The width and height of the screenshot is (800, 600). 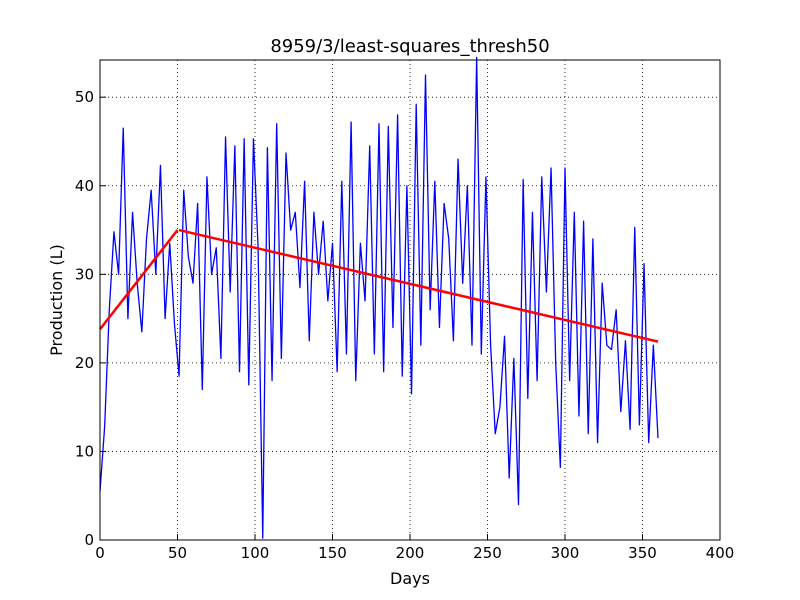 What do you see at coordinates (84, 363) in the screenshot?
I see `y-tick-label: 20` at bounding box center [84, 363].